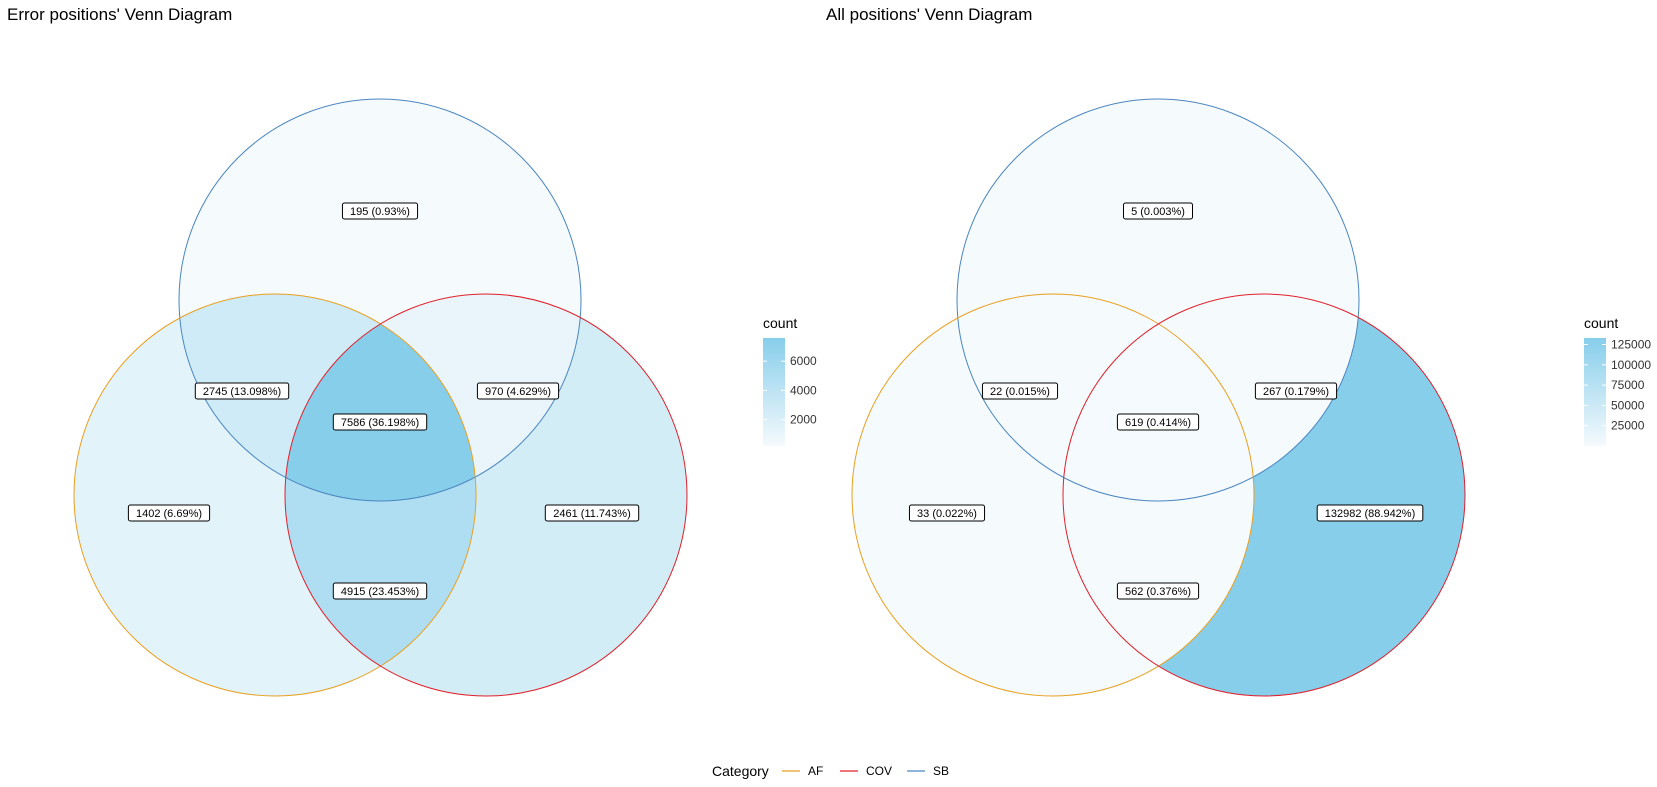 This screenshot has width=1657, height=787. I want to click on category-legend: Category AF COV SB, so click(830, 771).